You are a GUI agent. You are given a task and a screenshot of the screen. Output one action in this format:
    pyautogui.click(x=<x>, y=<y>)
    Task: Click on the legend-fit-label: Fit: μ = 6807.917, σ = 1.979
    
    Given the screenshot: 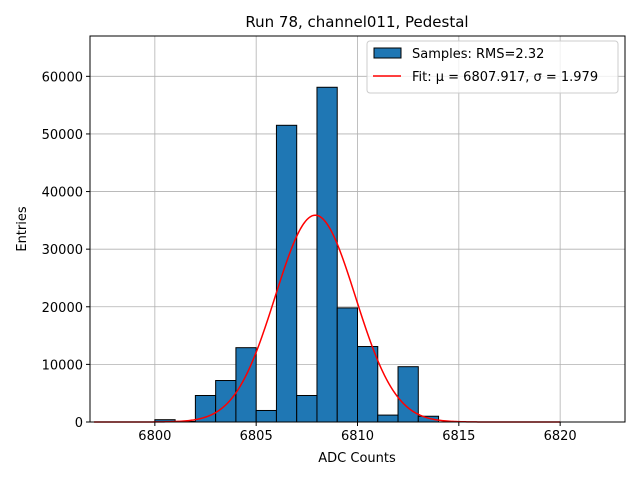 What is the action you would take?
    pyautogui.click(x=505, y=77)
    